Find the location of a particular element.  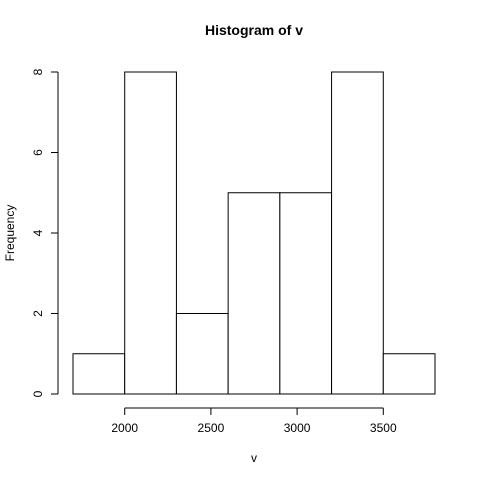

y-axis: 0 2 4 6 8 is located at coordinates (45, 232).